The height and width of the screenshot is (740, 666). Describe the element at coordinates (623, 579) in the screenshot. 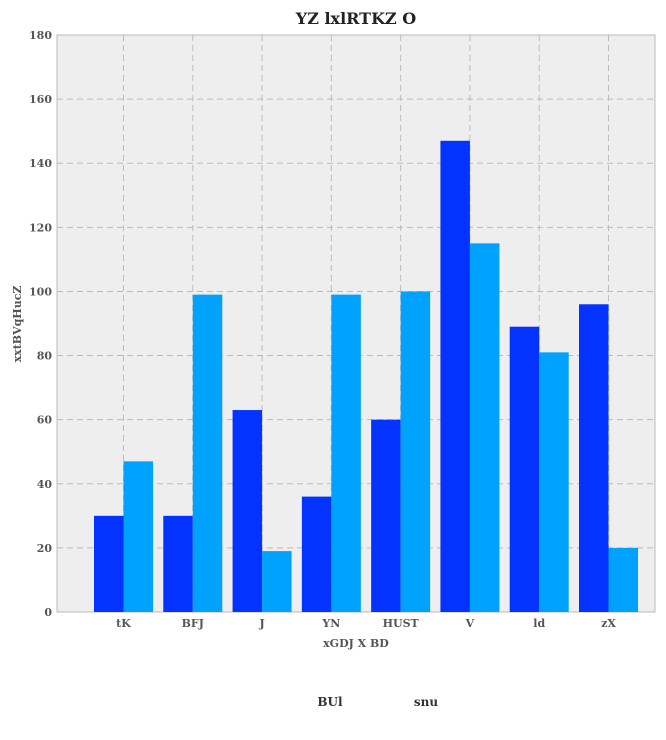

I see `bar-snu-zX` at that location.